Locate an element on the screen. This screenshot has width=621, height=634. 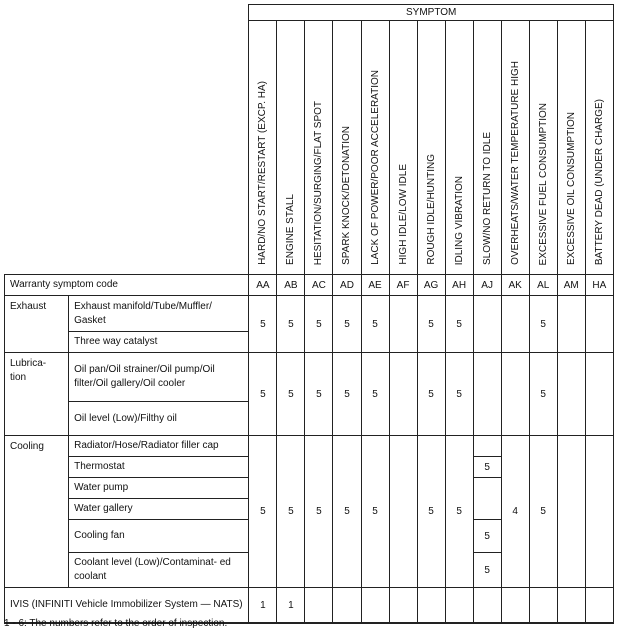
item: Cooling fan is located at coordinates (159, 536).